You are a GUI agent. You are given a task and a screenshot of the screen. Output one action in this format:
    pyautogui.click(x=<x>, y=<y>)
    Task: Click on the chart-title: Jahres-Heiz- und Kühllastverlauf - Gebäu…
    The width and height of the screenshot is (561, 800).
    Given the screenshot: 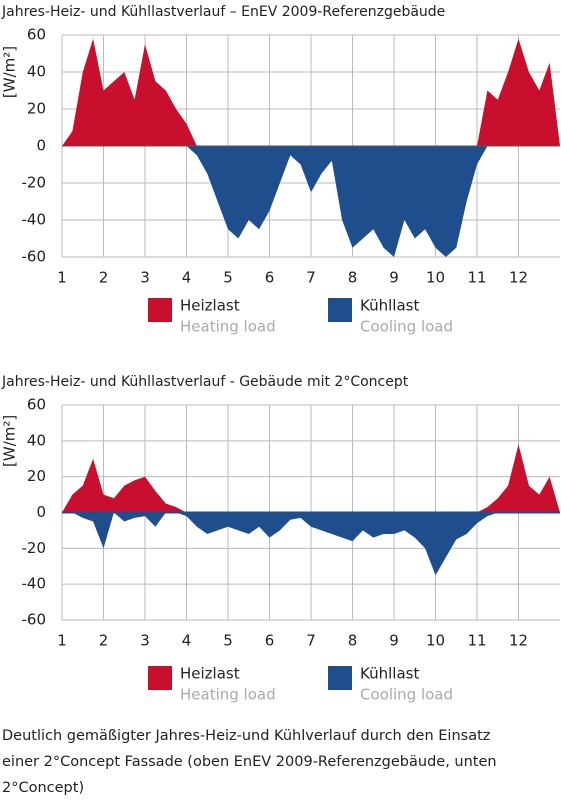 What is the action you would take?
    pyautogui.click(x=205, y=382)
    